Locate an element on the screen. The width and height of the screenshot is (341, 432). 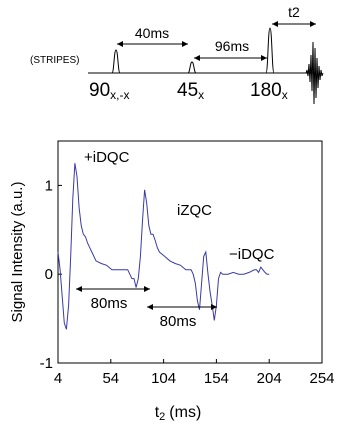
y-axis-ticks: -1 0 1 is located at coordinates (51, 274).